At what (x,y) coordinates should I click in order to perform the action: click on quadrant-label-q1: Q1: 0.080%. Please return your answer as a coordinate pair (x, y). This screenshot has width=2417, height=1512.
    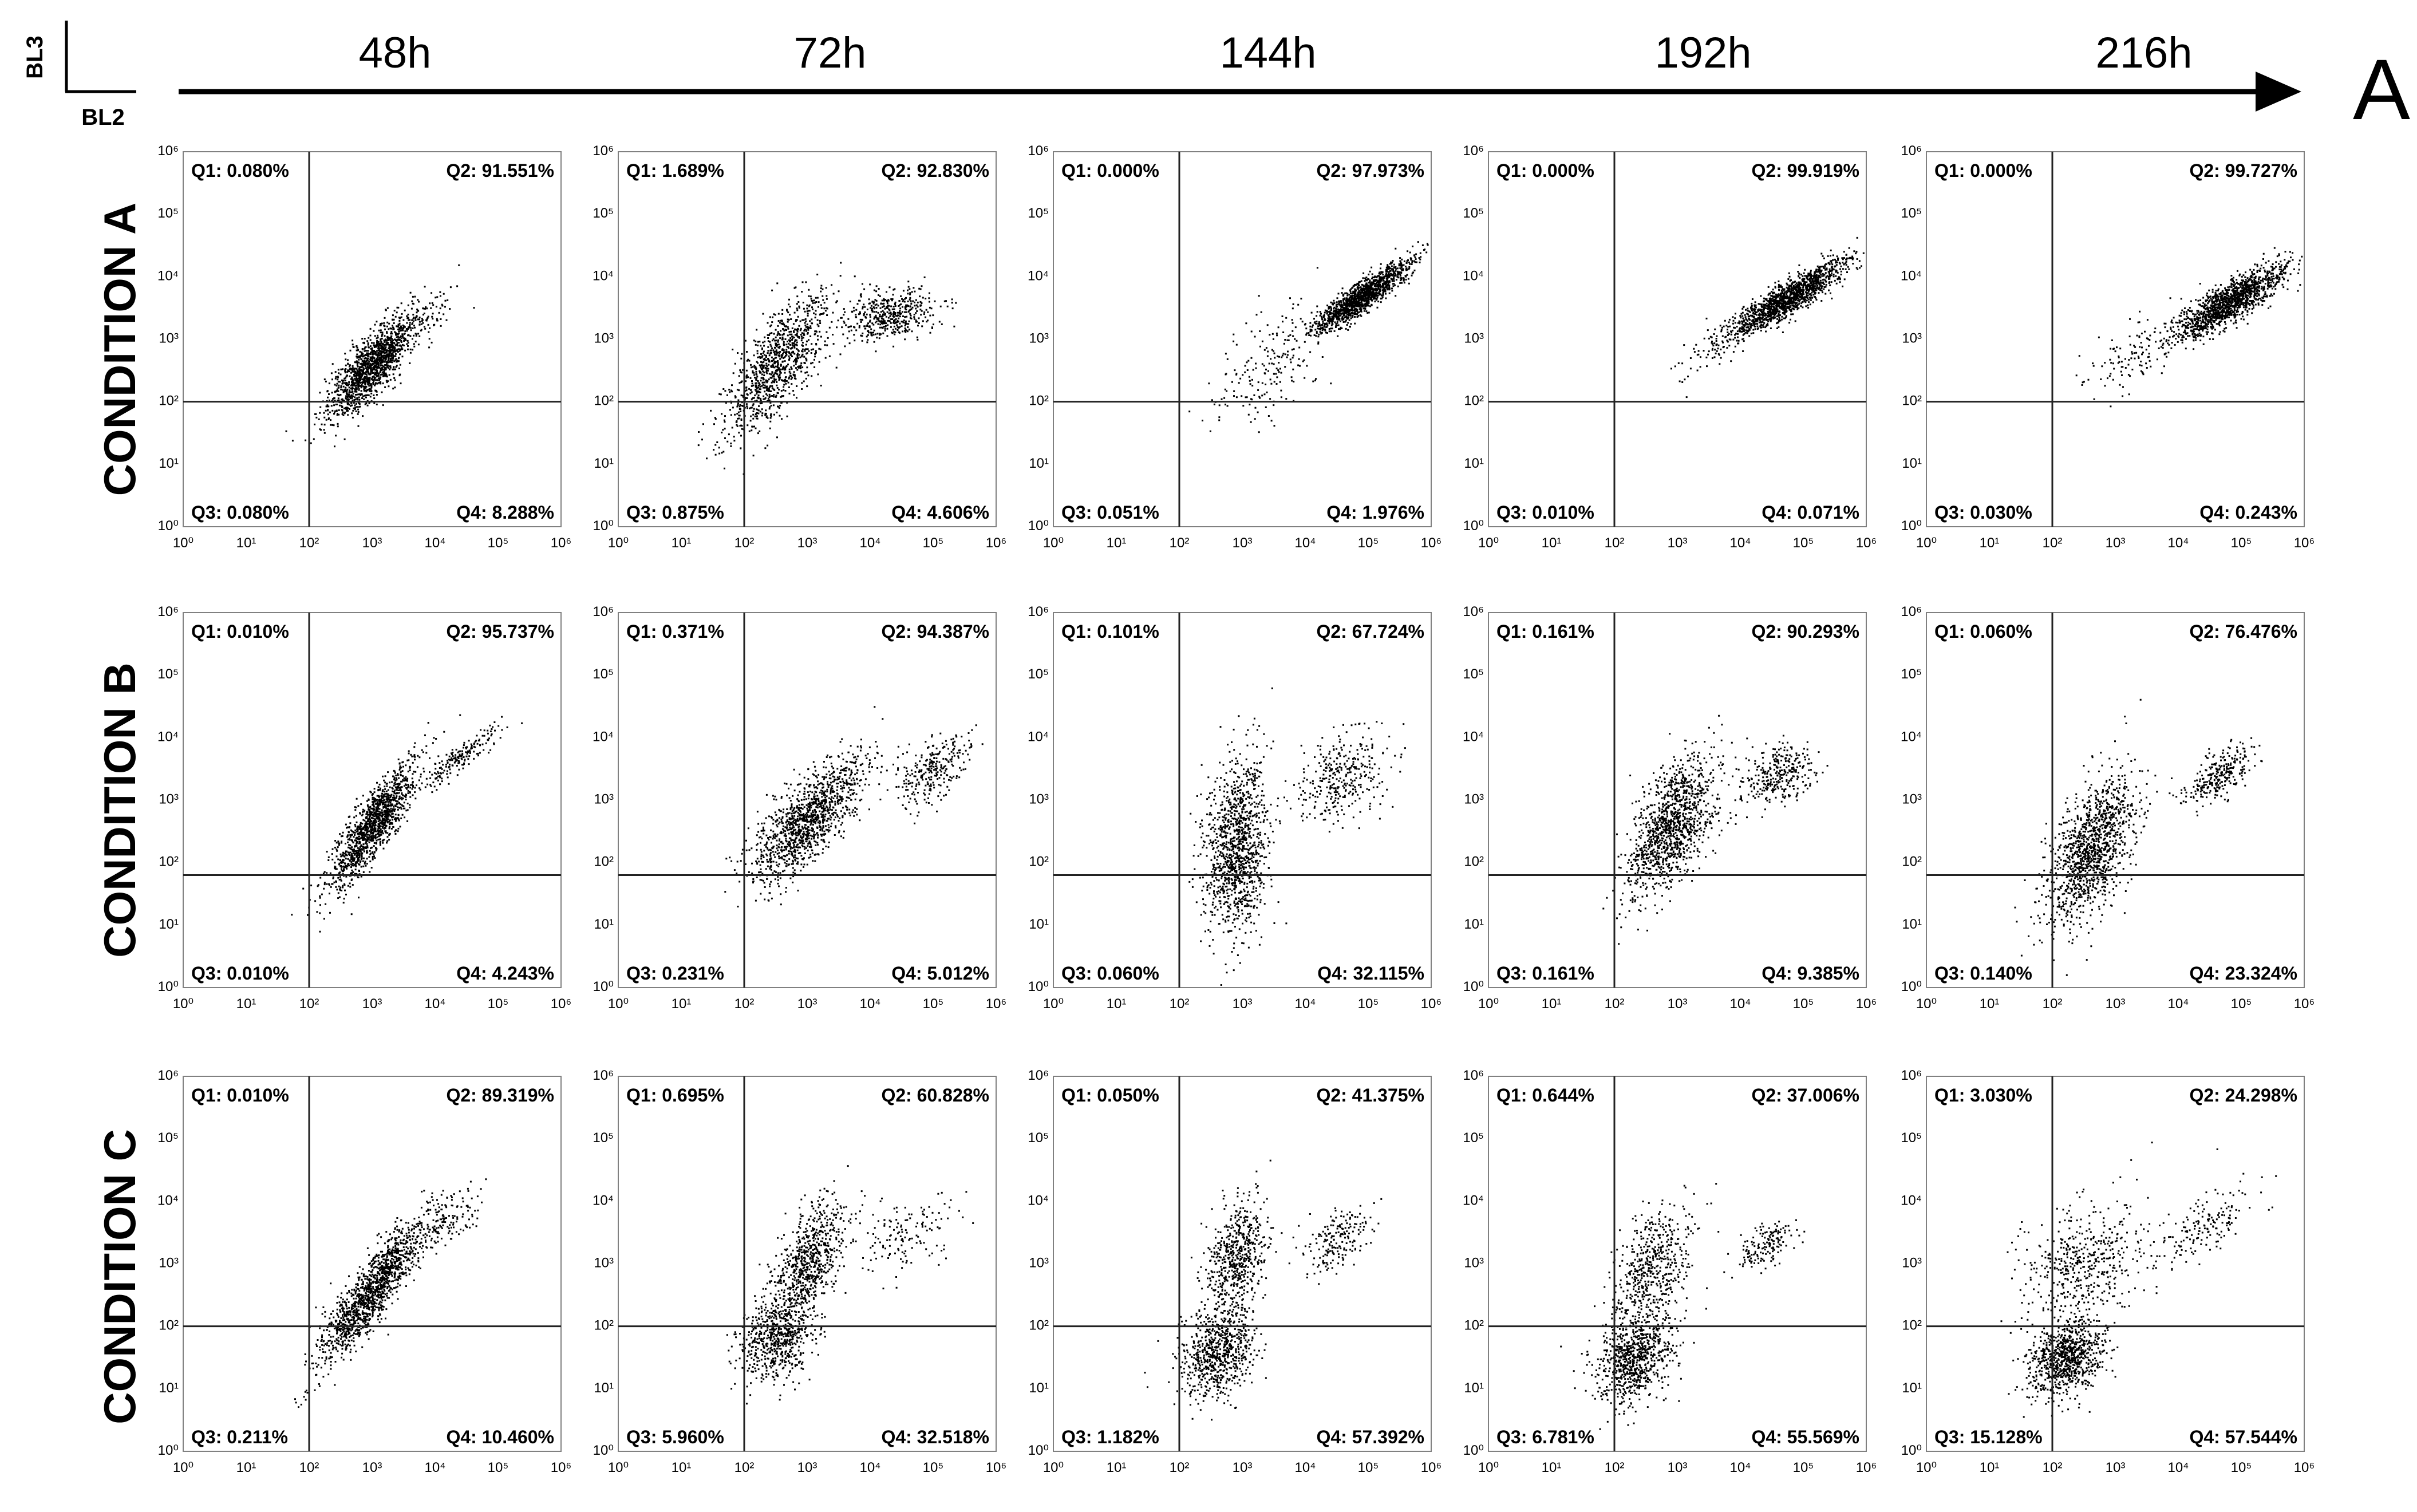
    Looking at the image, I should click on (240, 170).